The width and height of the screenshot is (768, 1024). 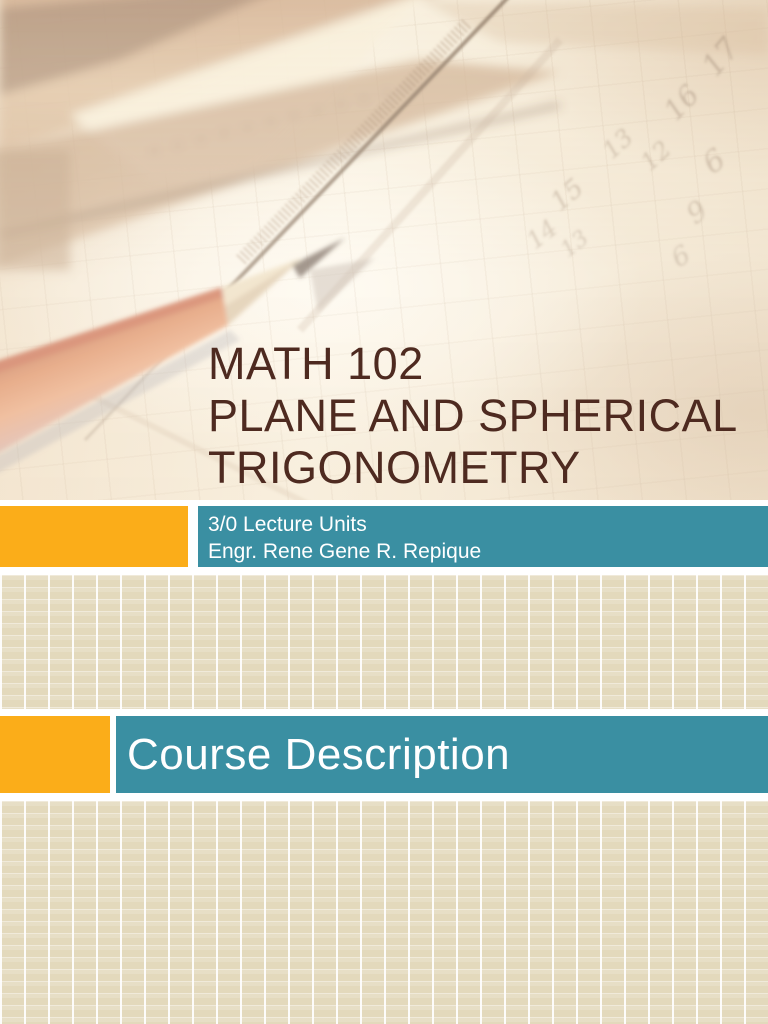 I want to click on title-line-subject-1: PLANE AND SPHERICAL, so click(x=473, y=415).